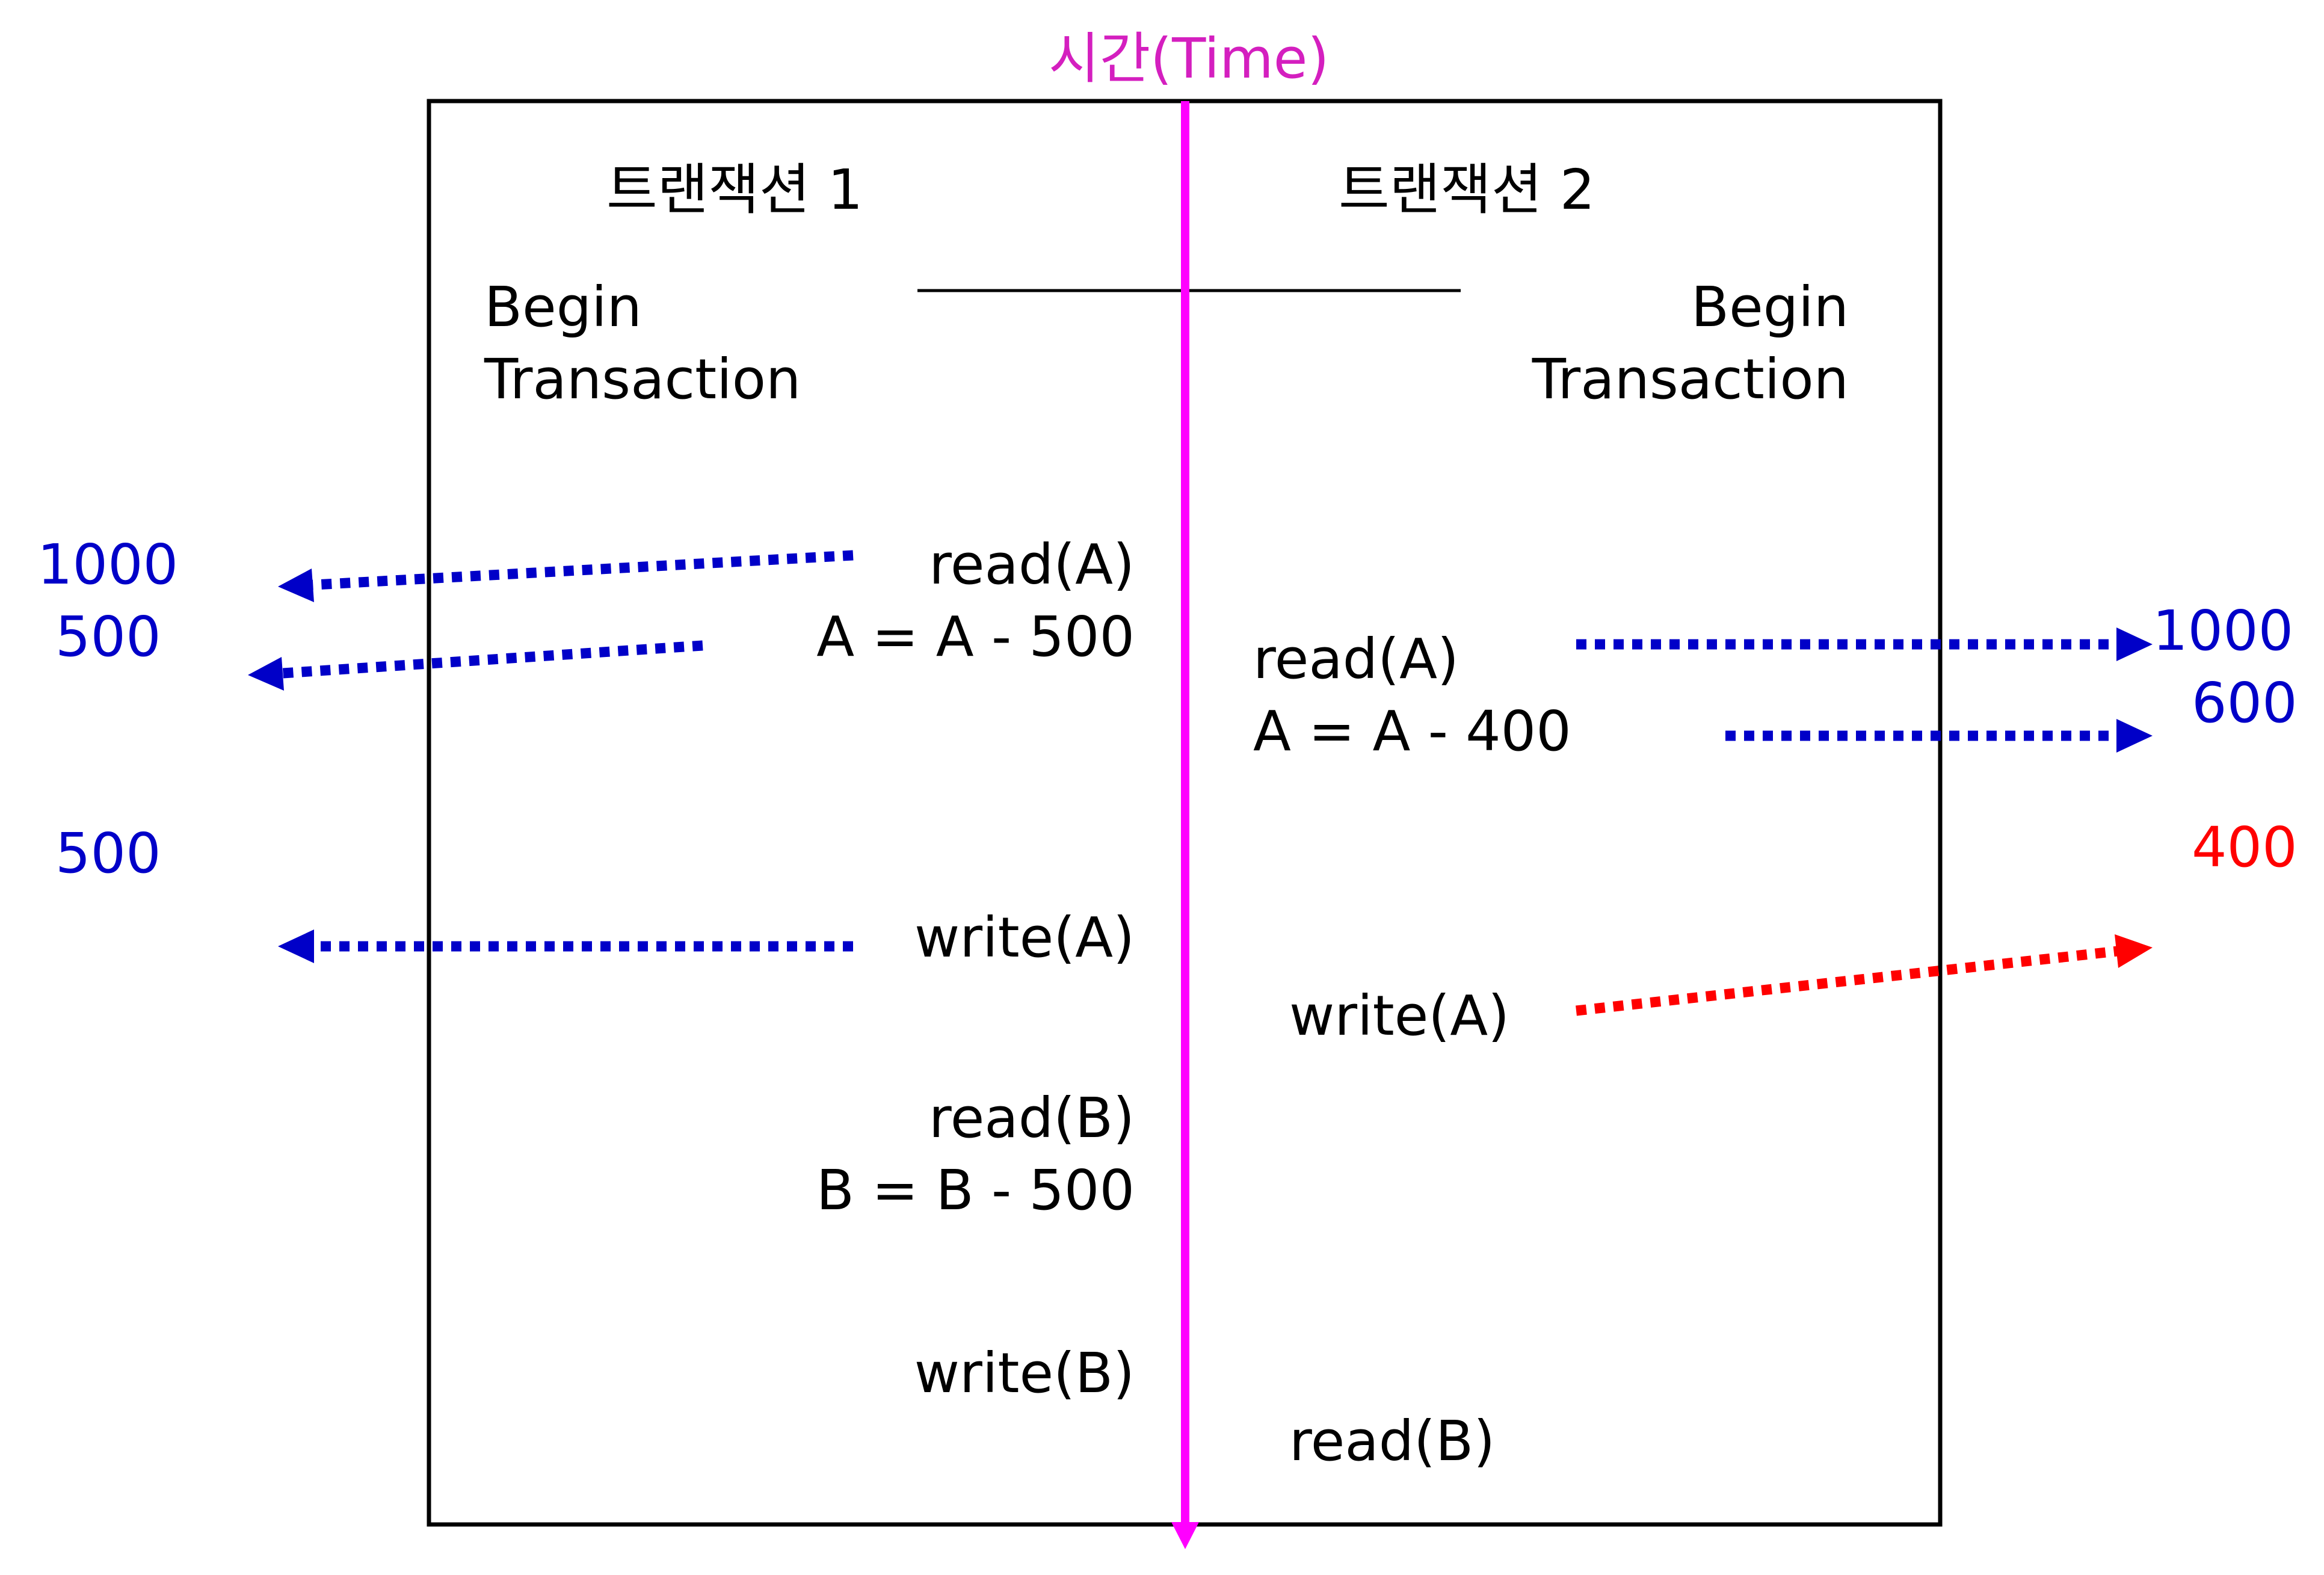  I want to click on arrow-t2-write-a, so click(1864, 975).